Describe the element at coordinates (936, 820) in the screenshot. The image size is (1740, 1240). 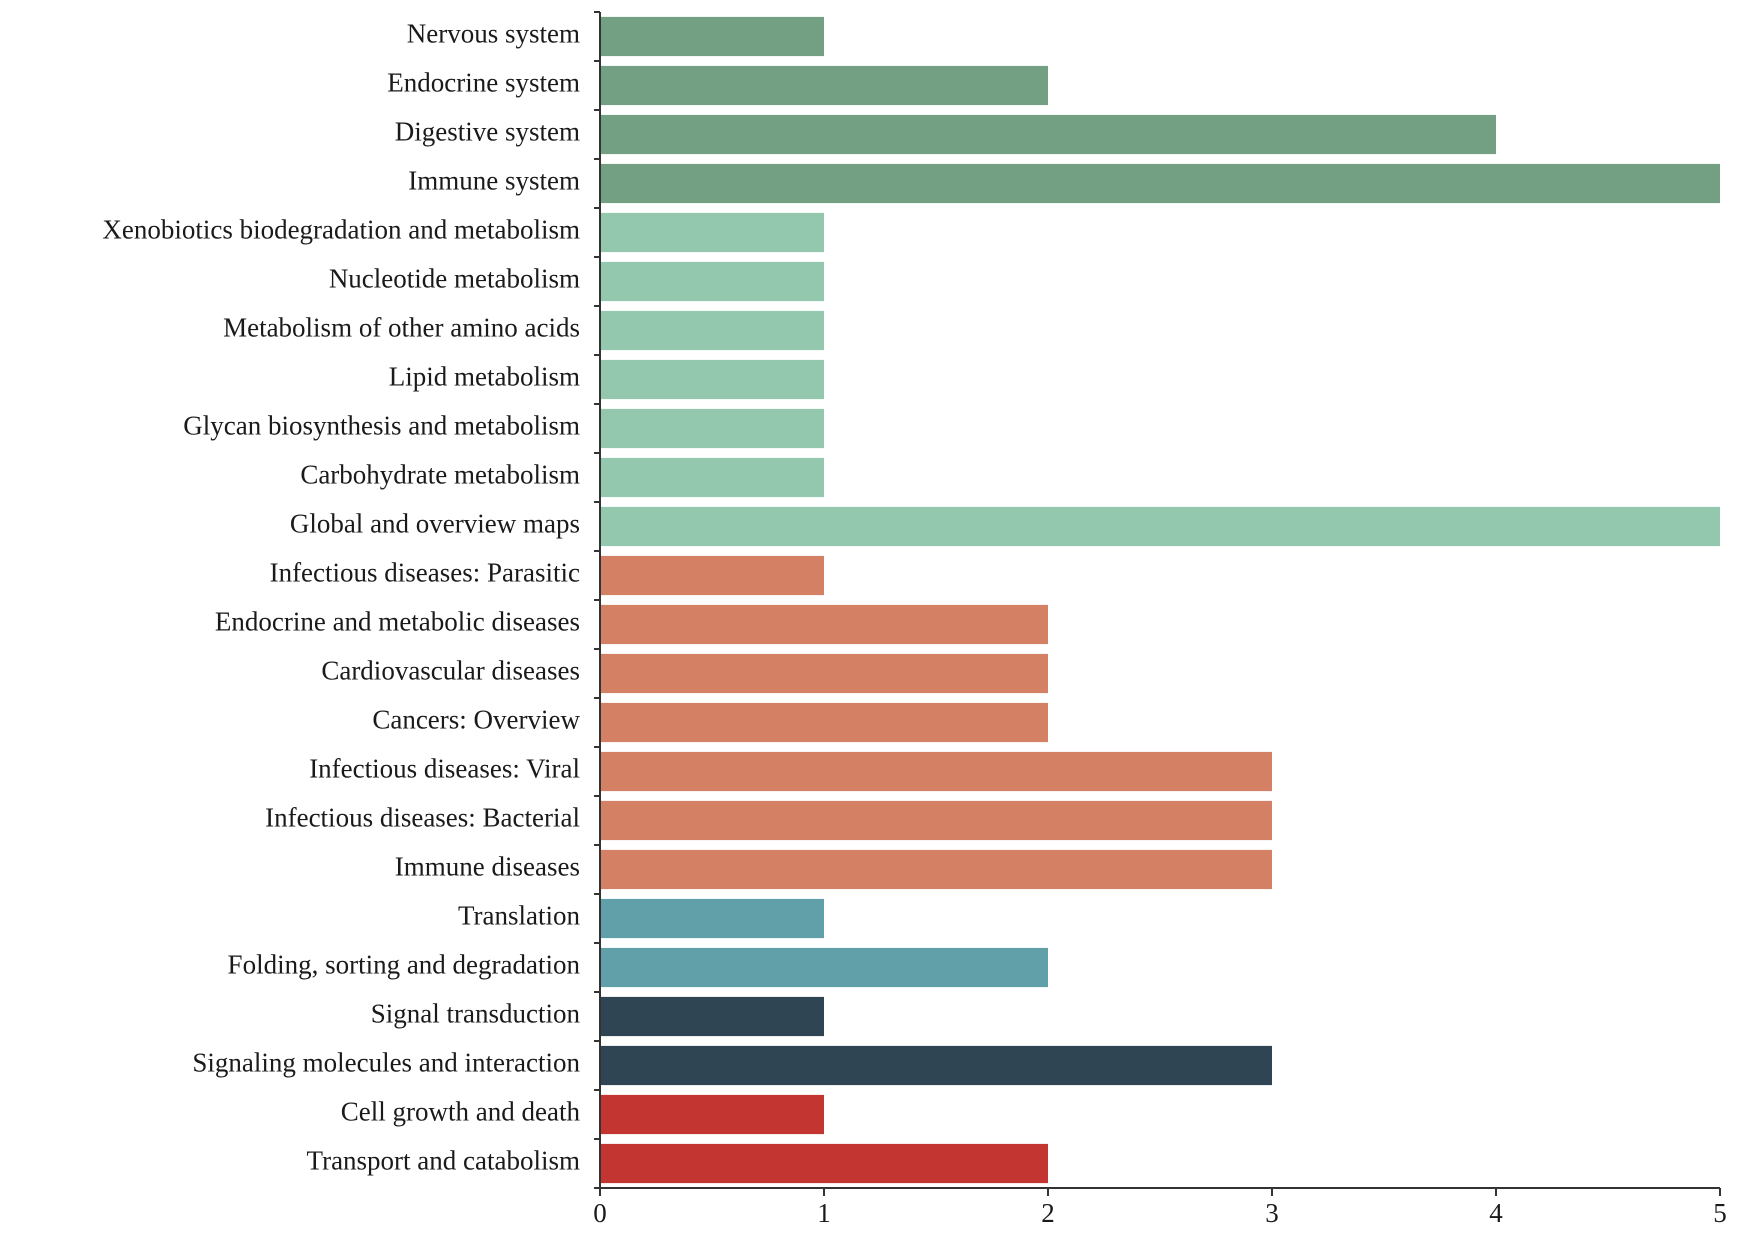
I see `bar-infectious-diseases-bacterial` at that location.